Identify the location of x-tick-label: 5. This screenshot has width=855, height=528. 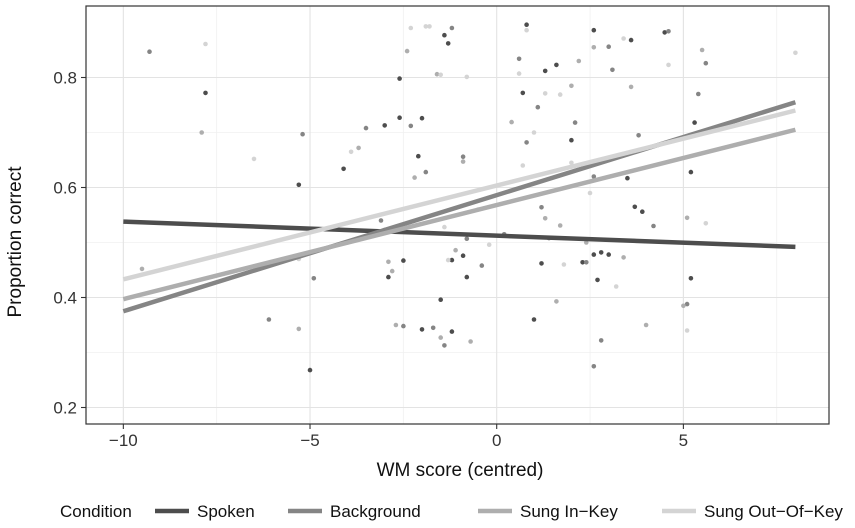
(683, 440).